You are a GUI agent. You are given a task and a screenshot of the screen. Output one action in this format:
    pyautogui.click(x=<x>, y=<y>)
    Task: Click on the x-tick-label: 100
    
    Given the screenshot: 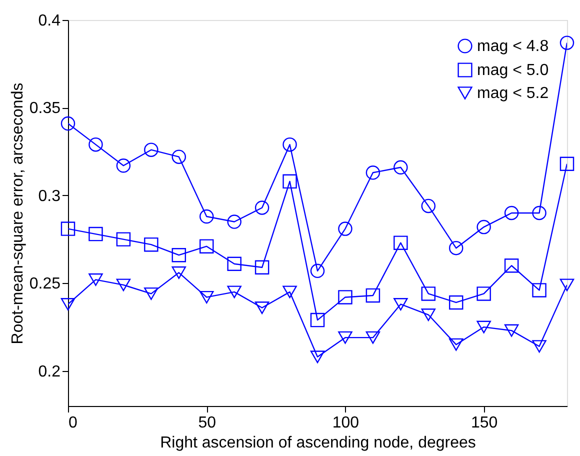 What is the action you would take?
    pyautogui.click(x=346, y=423)
    